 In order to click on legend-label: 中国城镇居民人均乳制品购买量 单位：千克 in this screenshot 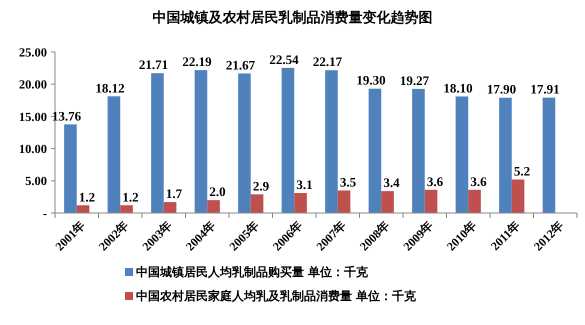, I will do `click(253, 272)`.